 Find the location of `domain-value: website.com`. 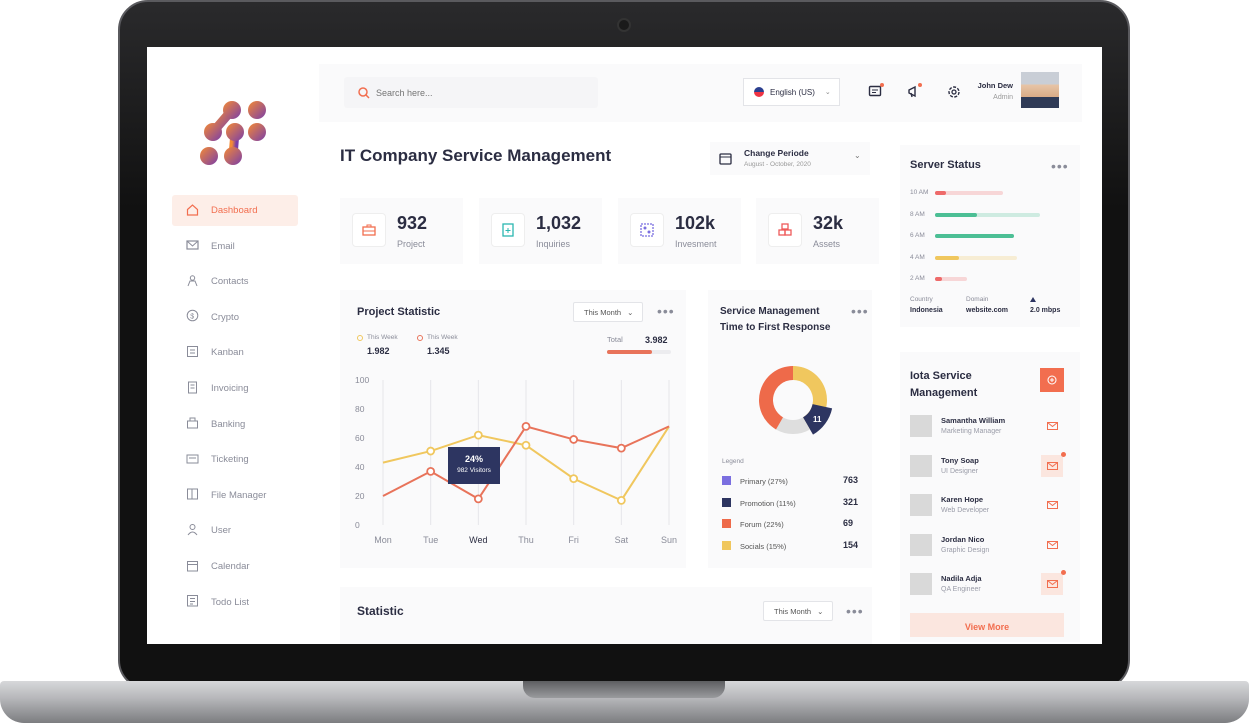

domain-value: website.com is located at coordinates (987, 310).